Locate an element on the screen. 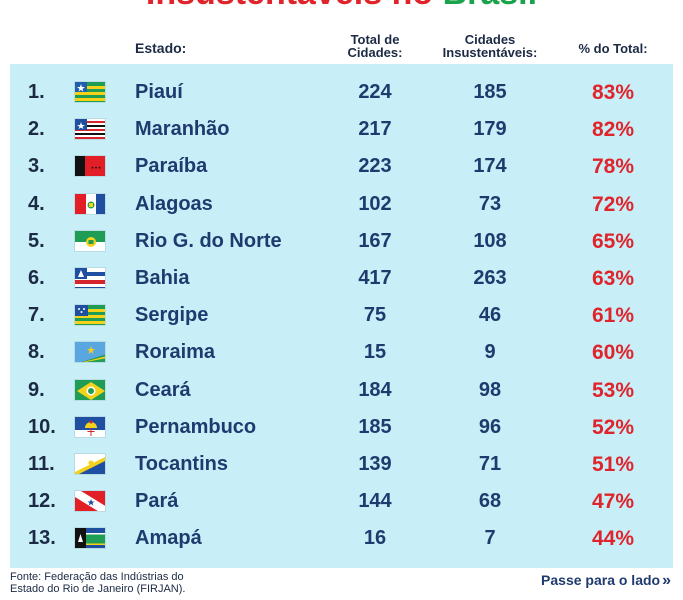 This screenshot has width=683, height=600. row-unsustainable-cities: 98 is located at coordinates (490, 389).